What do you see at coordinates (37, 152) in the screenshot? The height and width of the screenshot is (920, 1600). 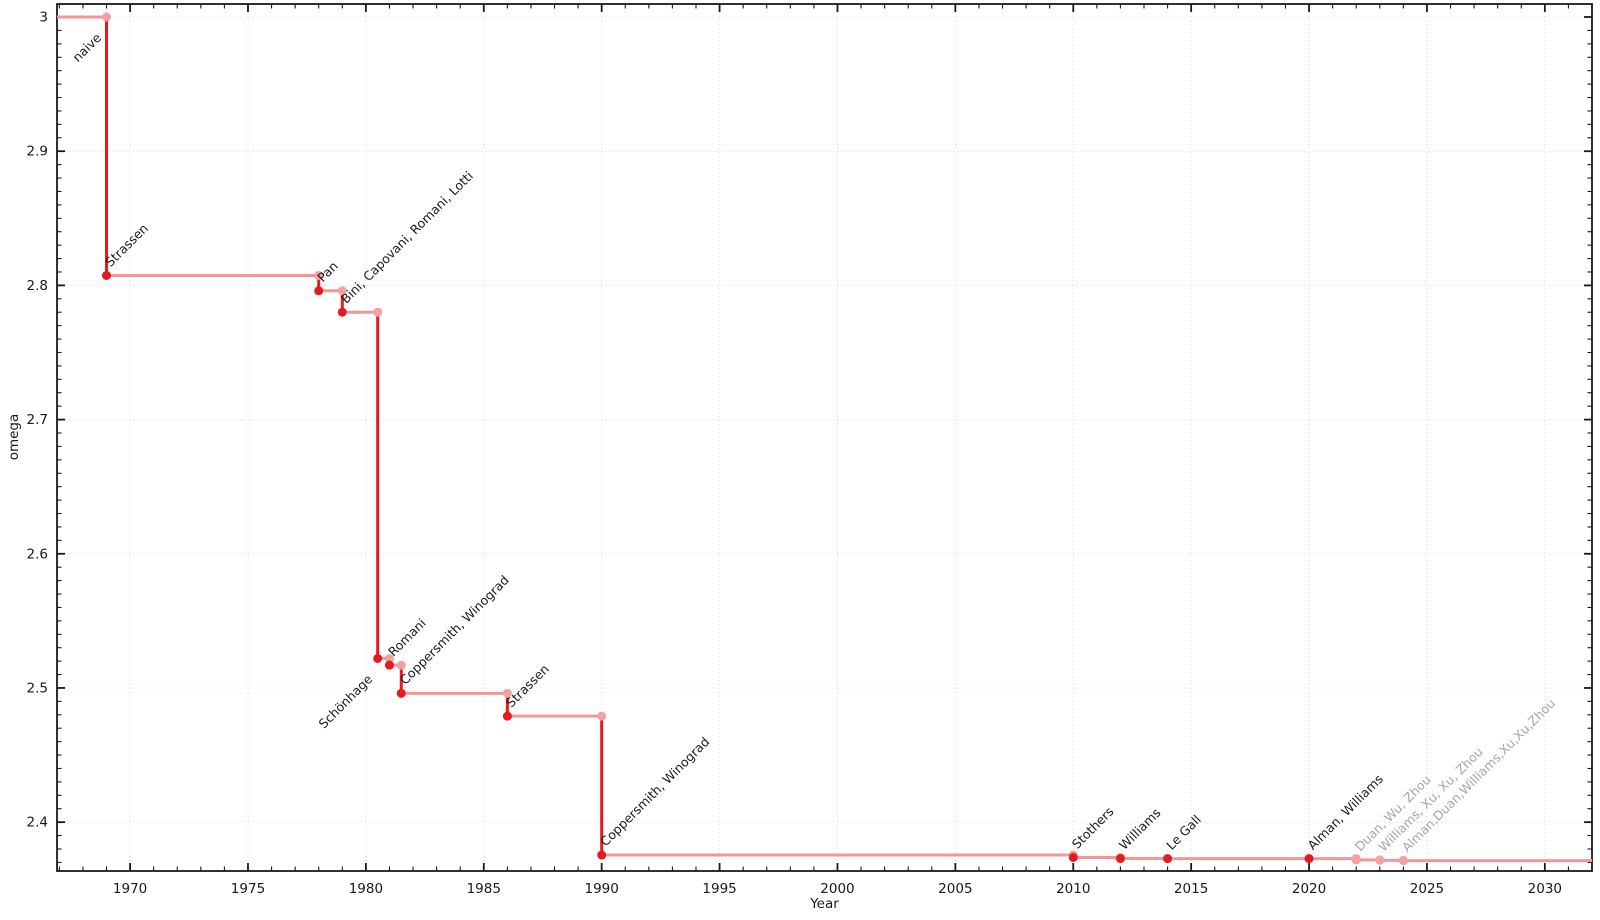 I see `y-tick-label-2.9: 2.9` at bounding box center [37, 152].